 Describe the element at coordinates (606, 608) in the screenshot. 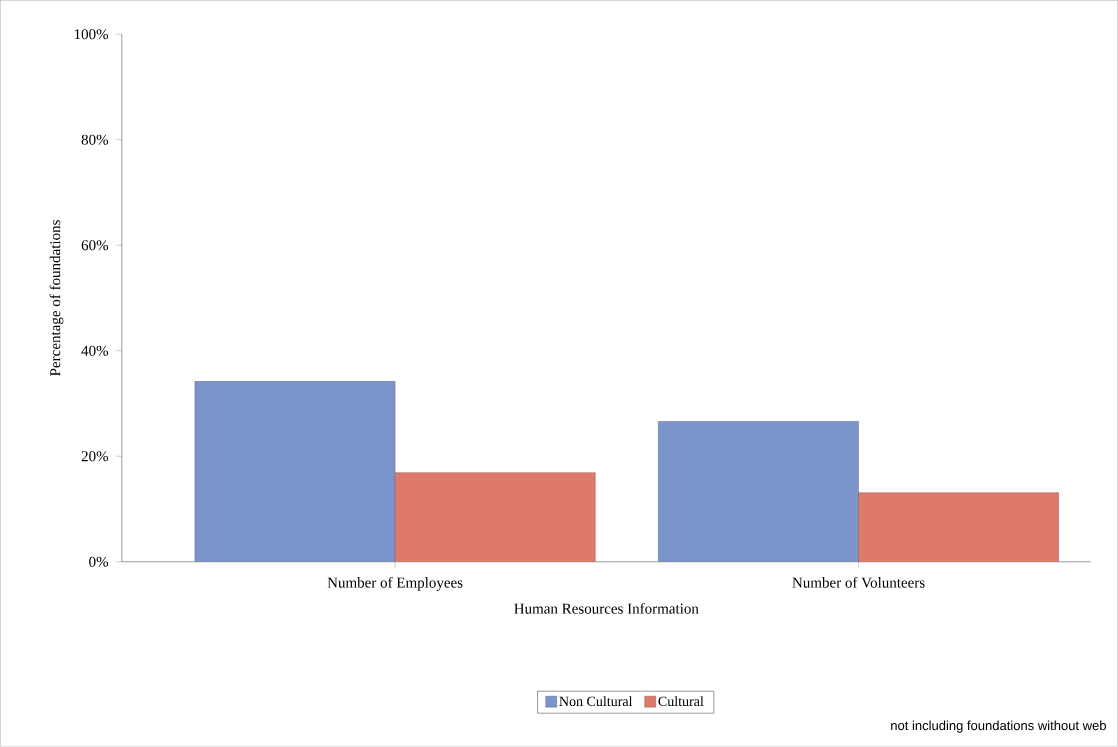

I see `x-axis-title: Human Resources Information` at that location.